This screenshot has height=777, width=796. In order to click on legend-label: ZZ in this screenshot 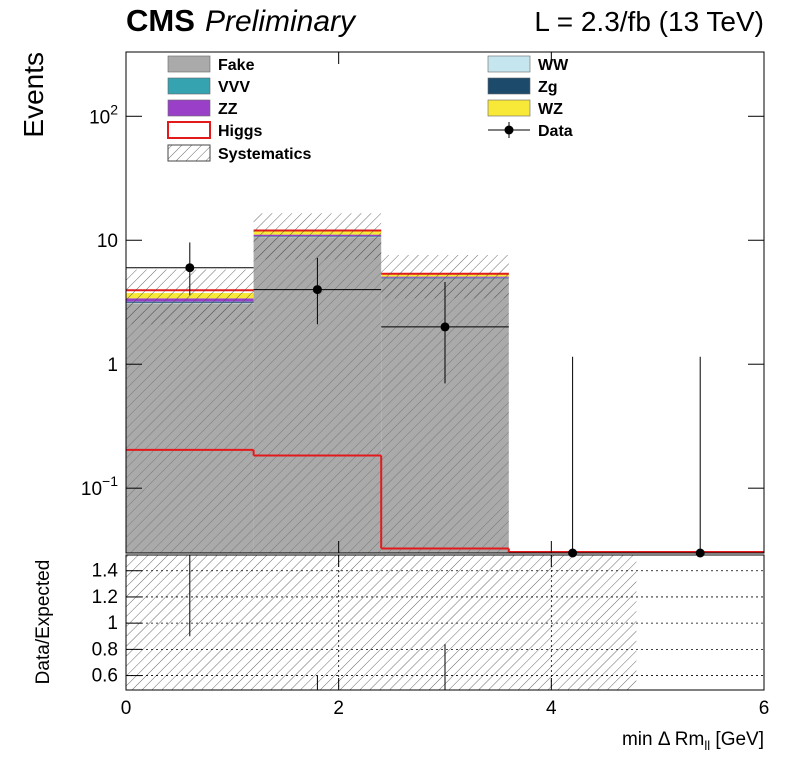, I will do `click(228, 109)`.